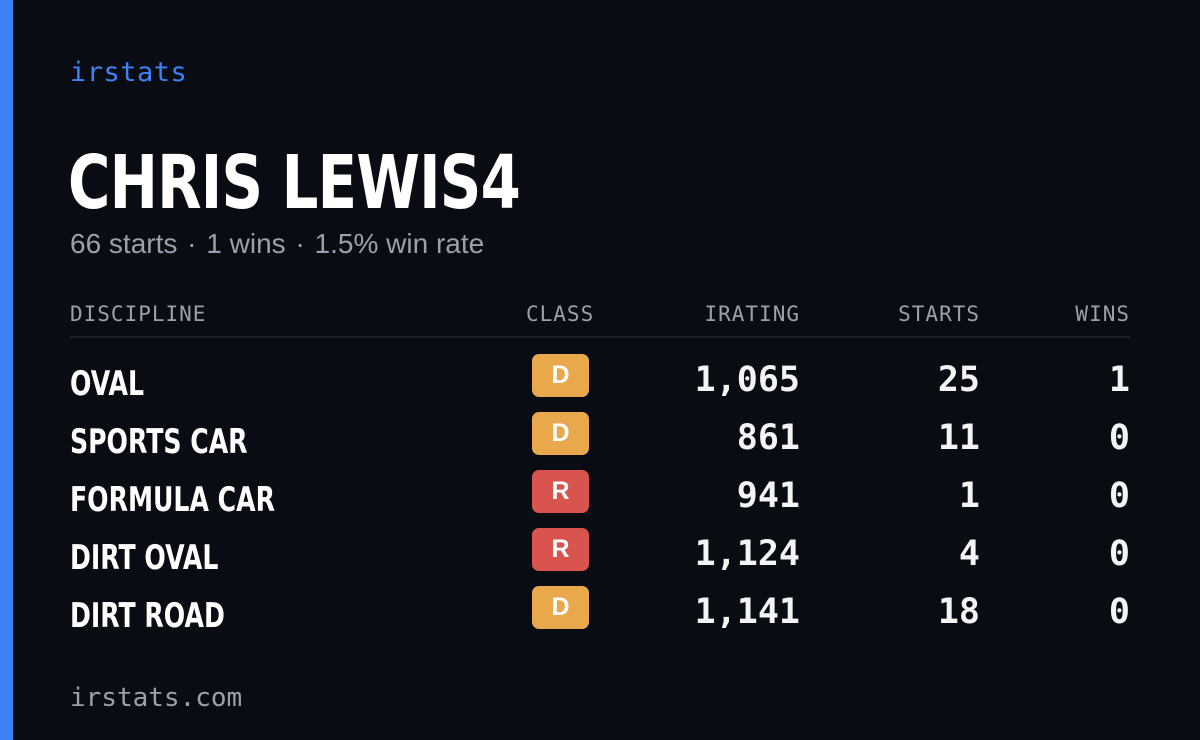 The image size is (1200, 740). I want to click on footer-domain: irstats.com, so click(156, 698).